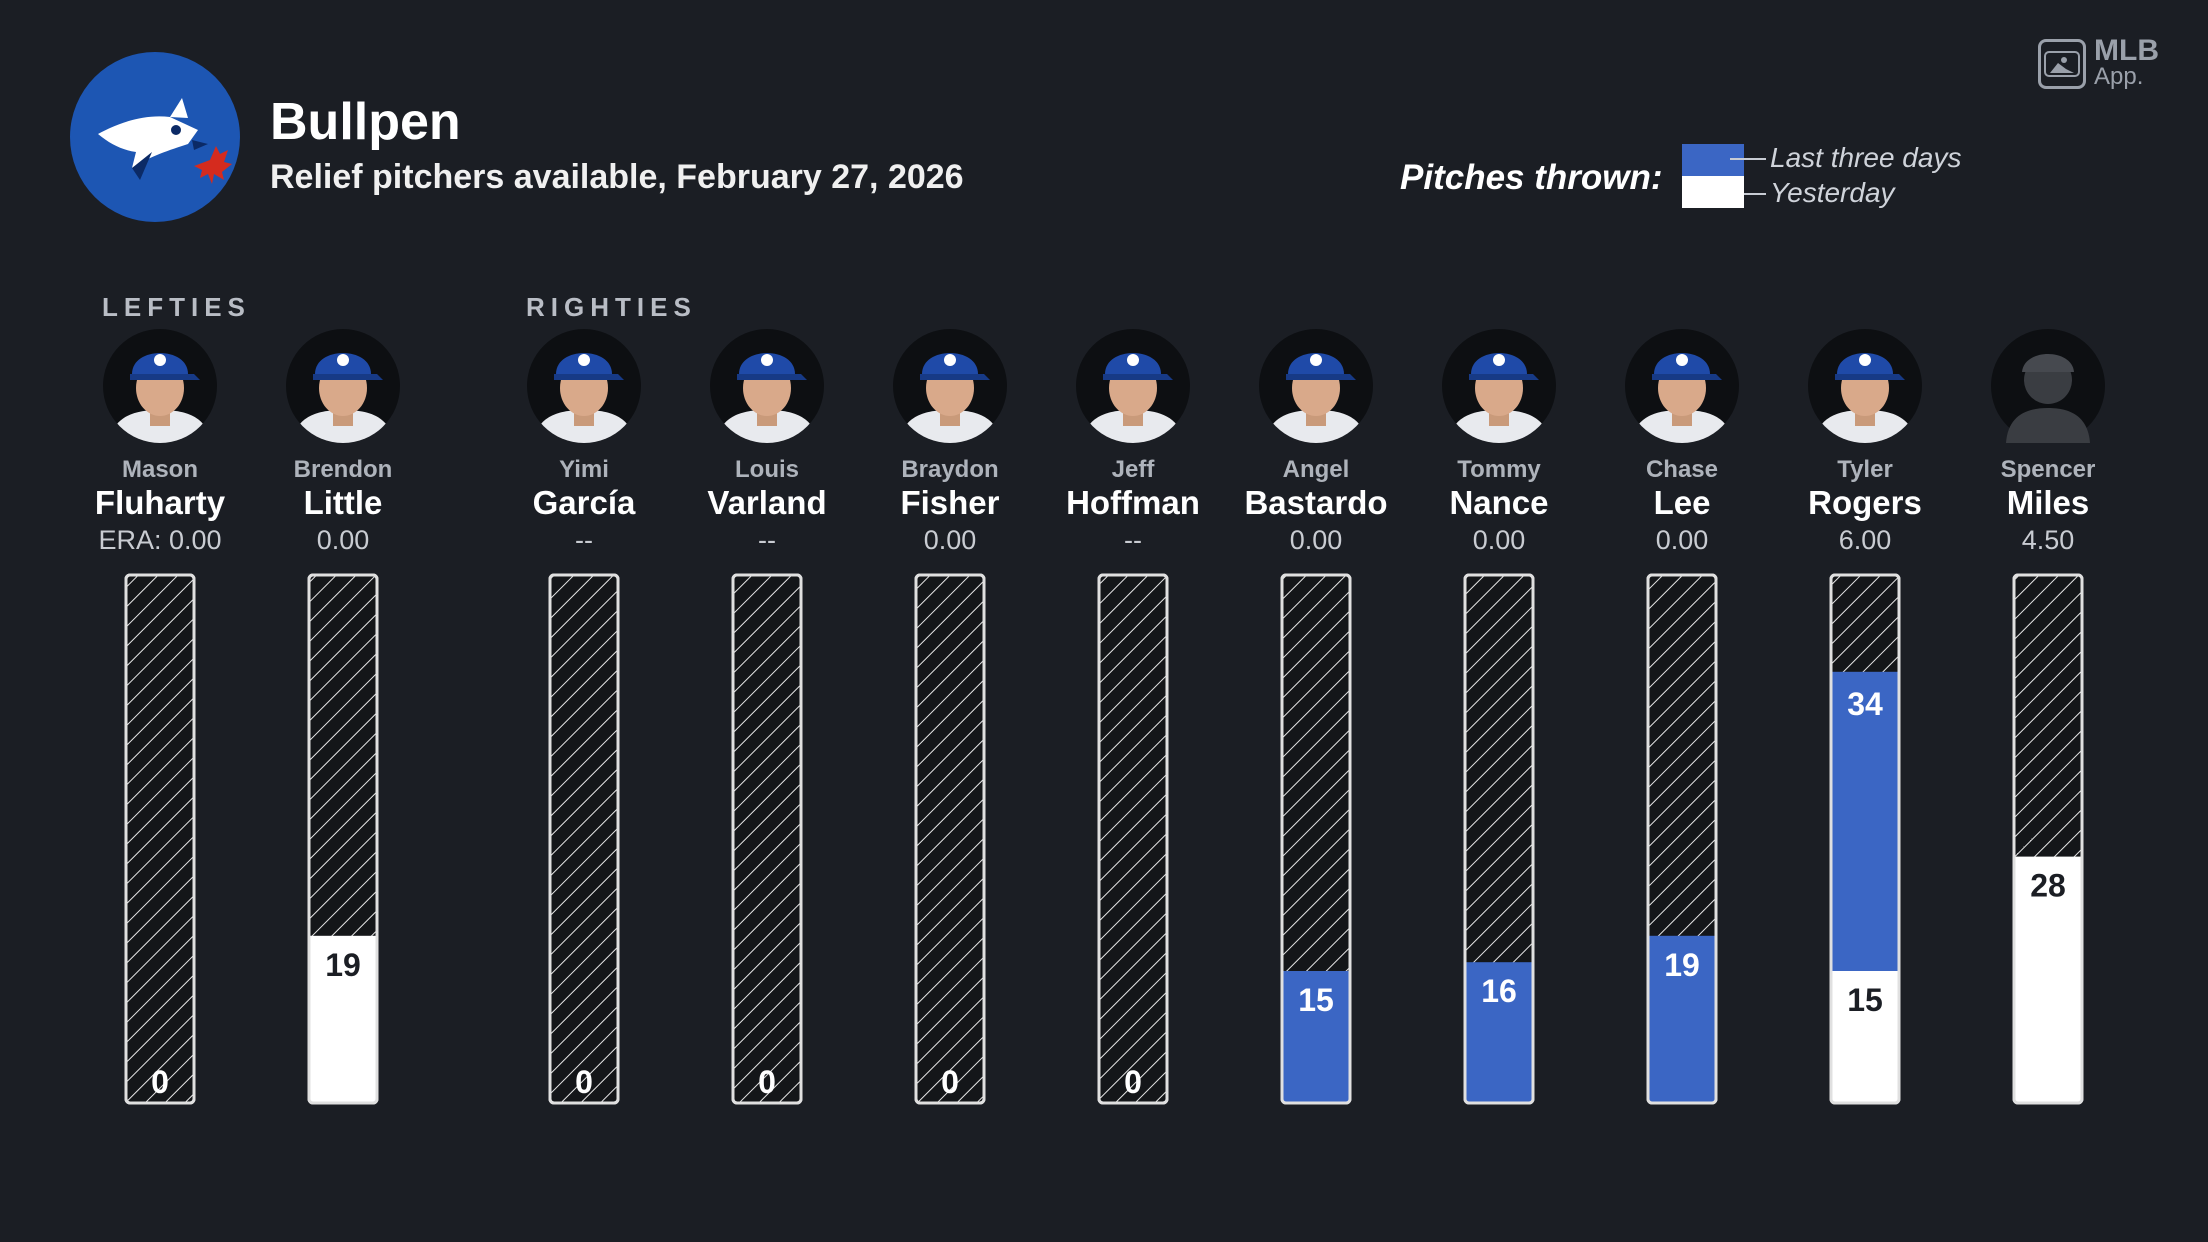  What do you see at coordinates (2048, 540) in the screenshot?
I see `player-era: 4.50` at bounding box center [2048, 540].